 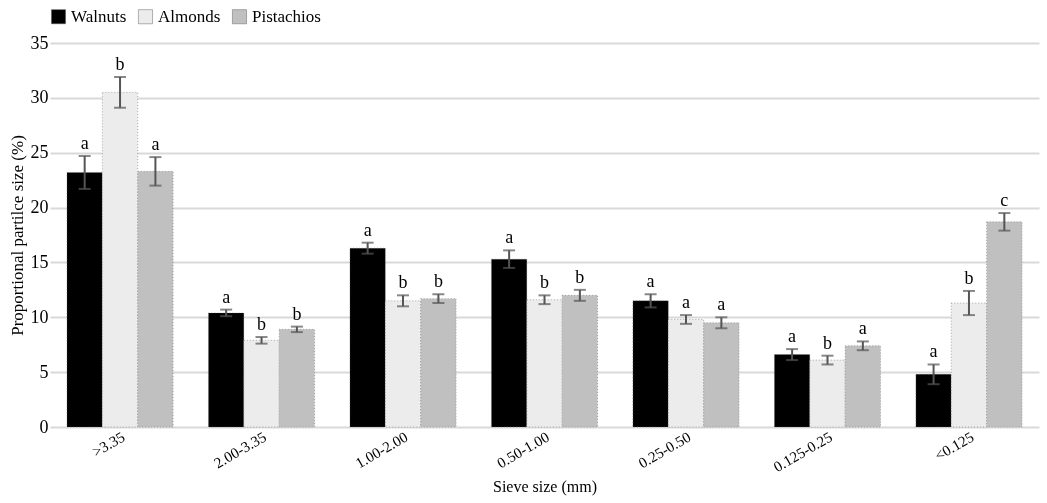 I want to click on y-tick-label: 30, so click(x=39, y=97).